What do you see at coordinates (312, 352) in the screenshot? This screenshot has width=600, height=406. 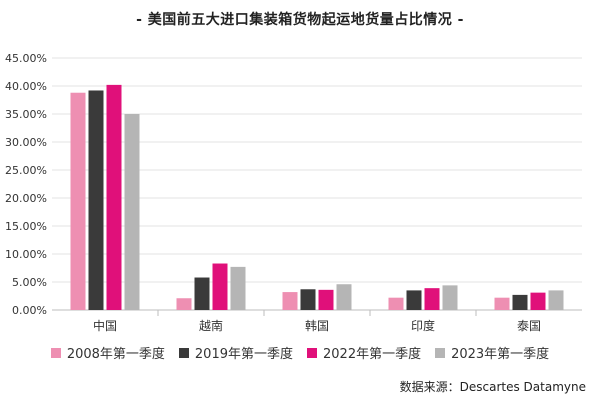 I see `legend-swatch-2022` at bounding box center [312, 352].